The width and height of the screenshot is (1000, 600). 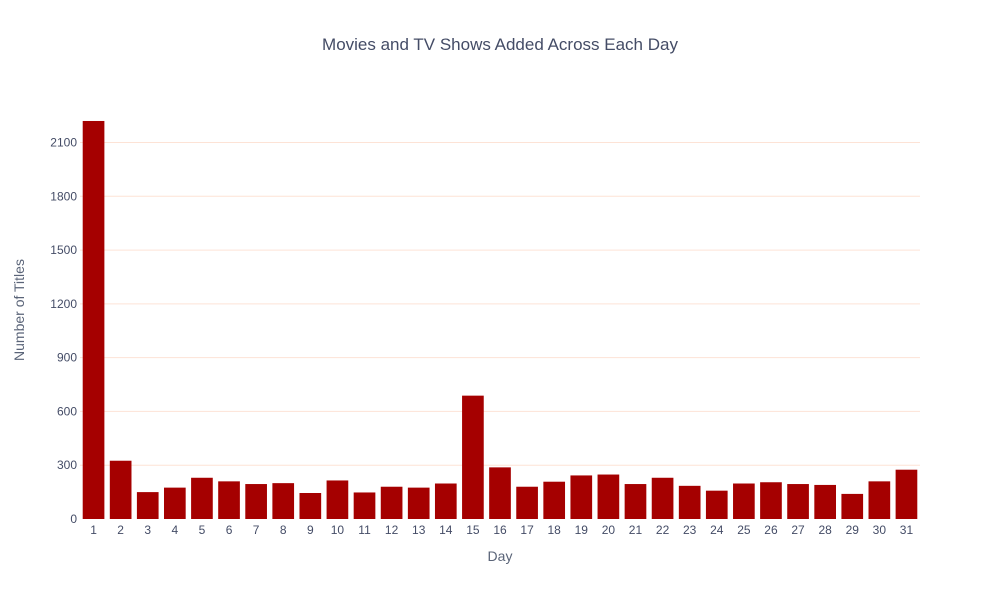 I want to click on y-tick-label: 600, so click(x=67, y=411).